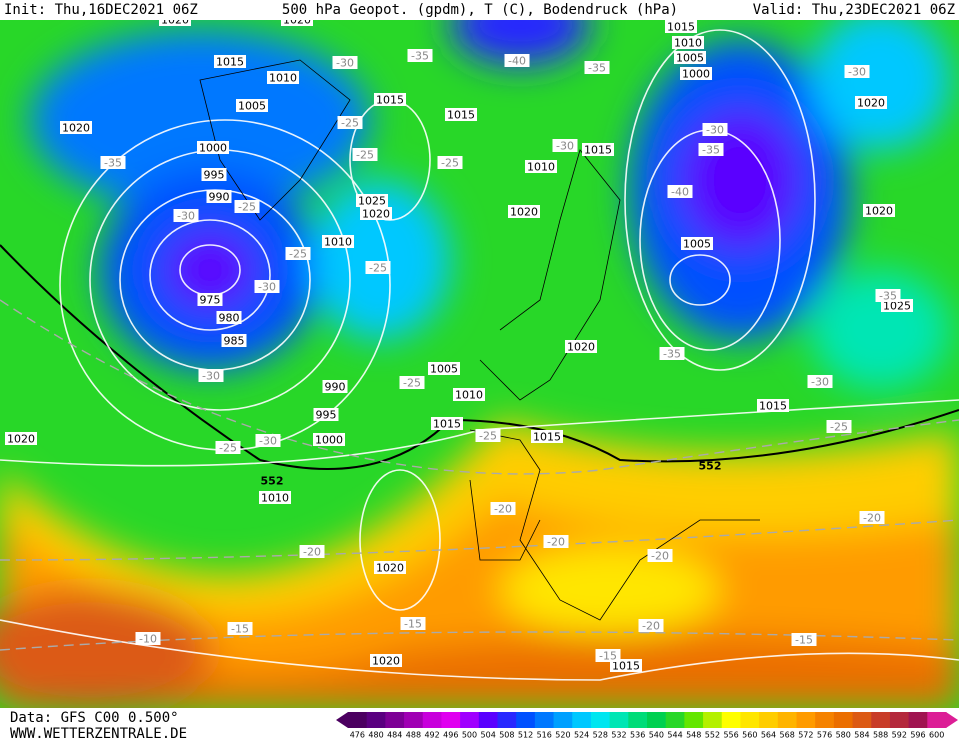 The width and height of the screenshot is (959, 741). I want to click on colorbar-label: 560, so click(749, 735).